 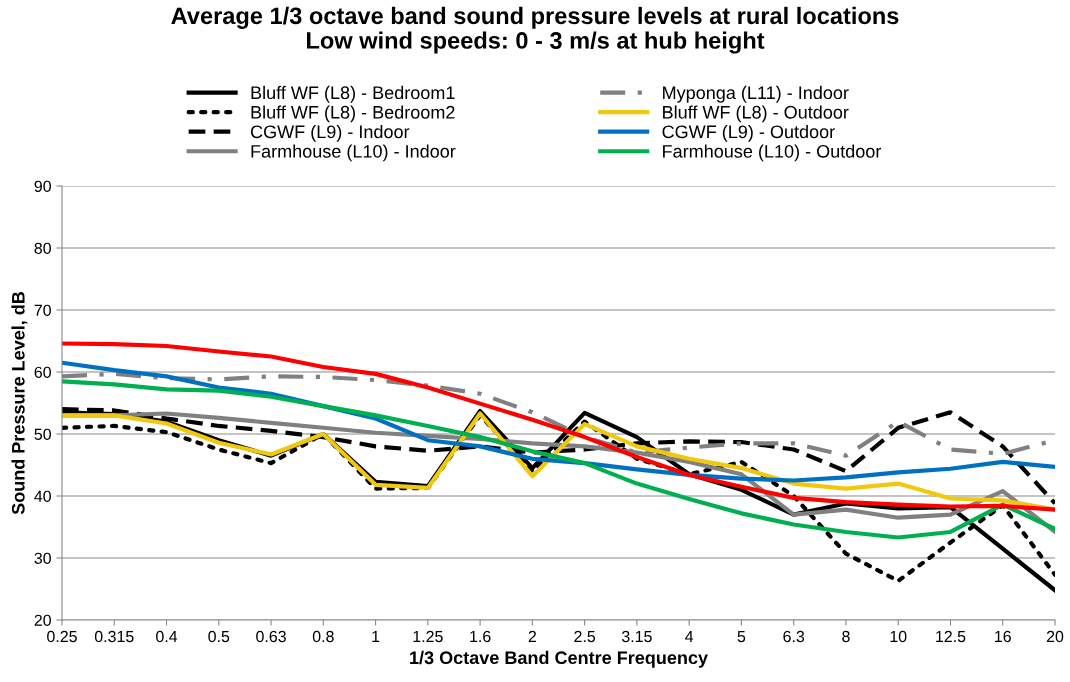 What do you see at coordinates (535, 30) in the screenshot?
I see `chart-title: Average 1/3 octave band sound pressure levels at rural locations Low wind speeds: 0 - 3 m/s at hub height` at bounding box center [535, 30].